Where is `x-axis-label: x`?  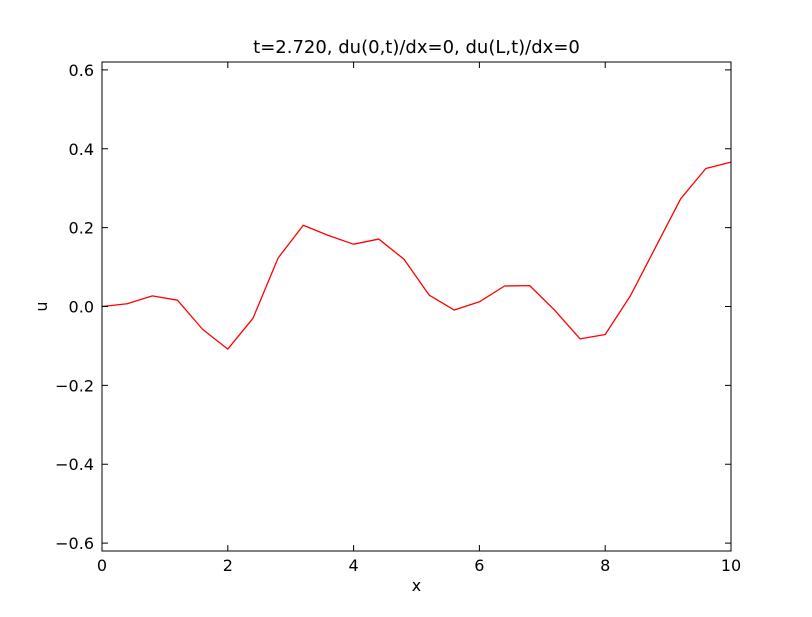 x-axis-label: x is located at coordinates (416, 585).